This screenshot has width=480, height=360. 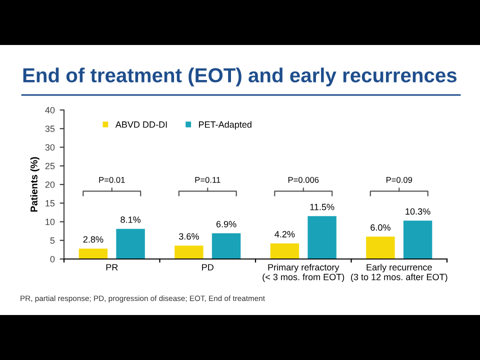 I want to click on annotation: P=0.09, so click(x=399, y=179).